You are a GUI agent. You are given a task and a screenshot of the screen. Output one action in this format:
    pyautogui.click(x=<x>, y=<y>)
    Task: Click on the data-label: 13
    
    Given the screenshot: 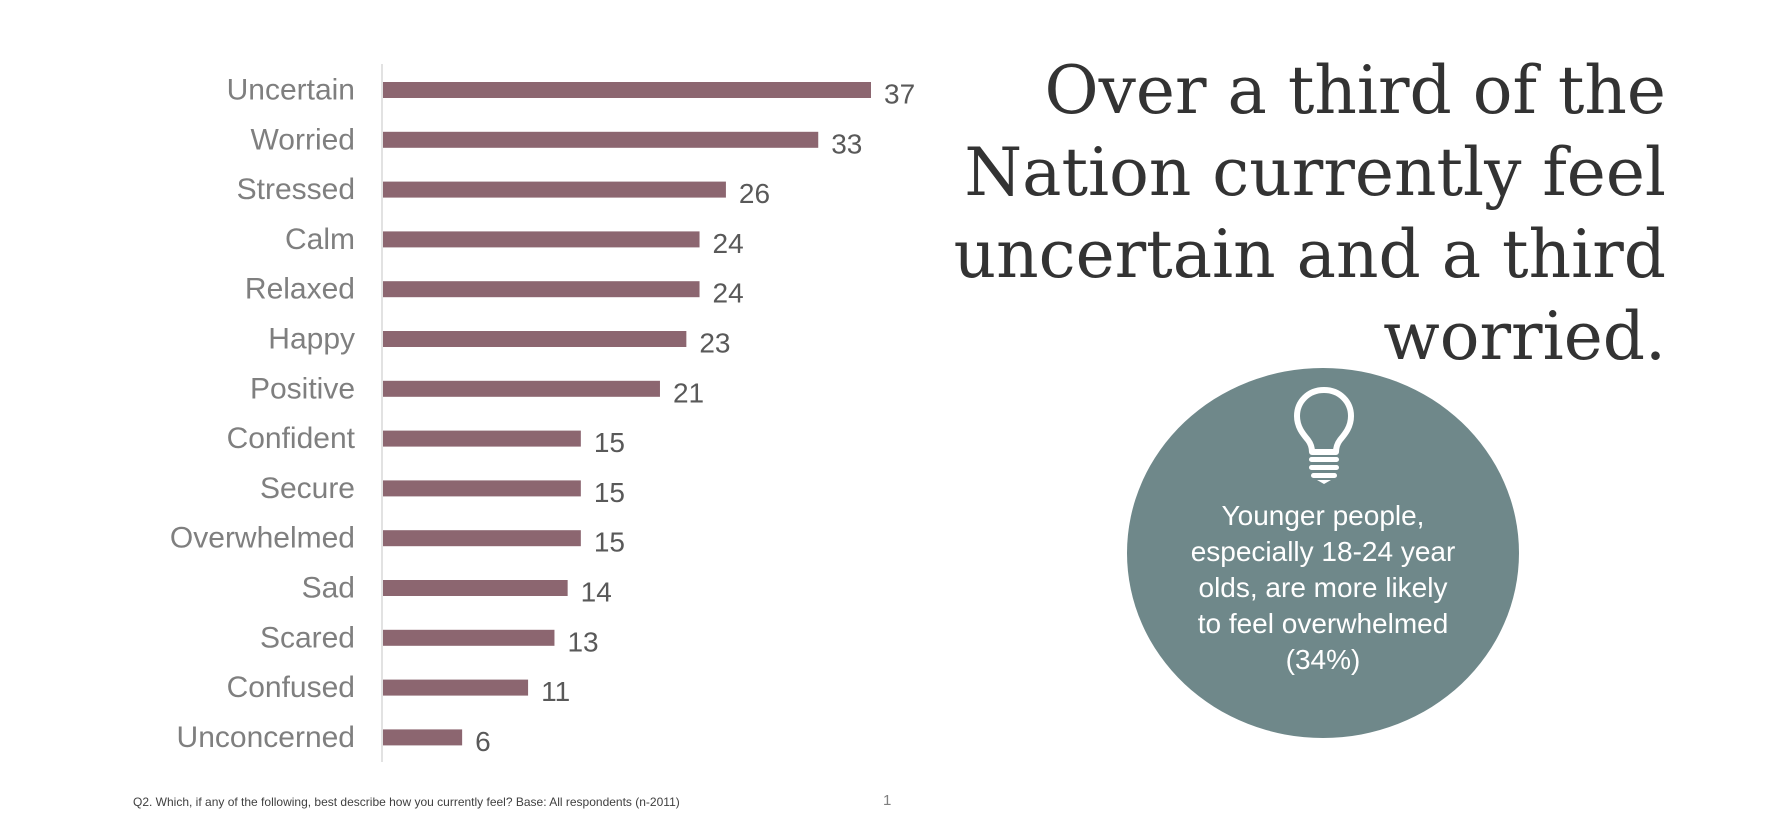 What is the action you would take?
    pyautogui.click(x=582, y=641)
    